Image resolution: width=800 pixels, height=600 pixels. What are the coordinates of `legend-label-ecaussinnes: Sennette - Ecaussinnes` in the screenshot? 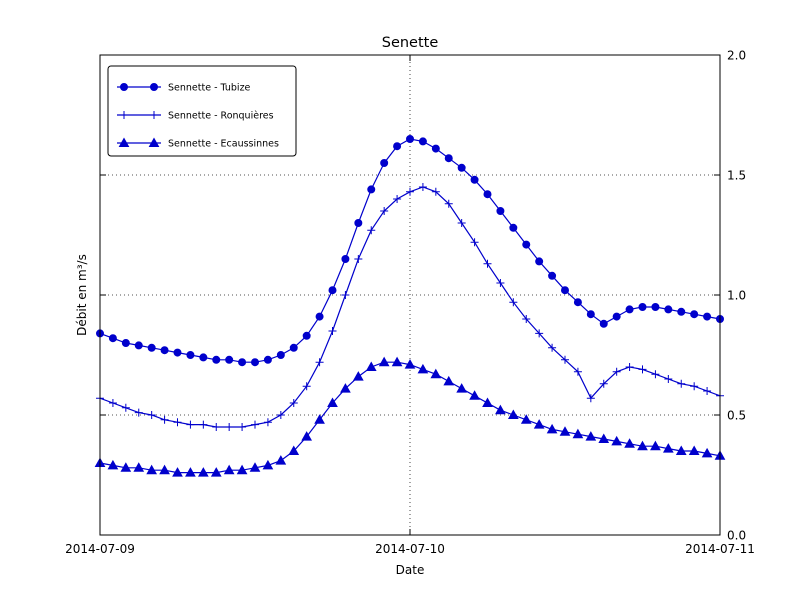 It's located at (223, 144).